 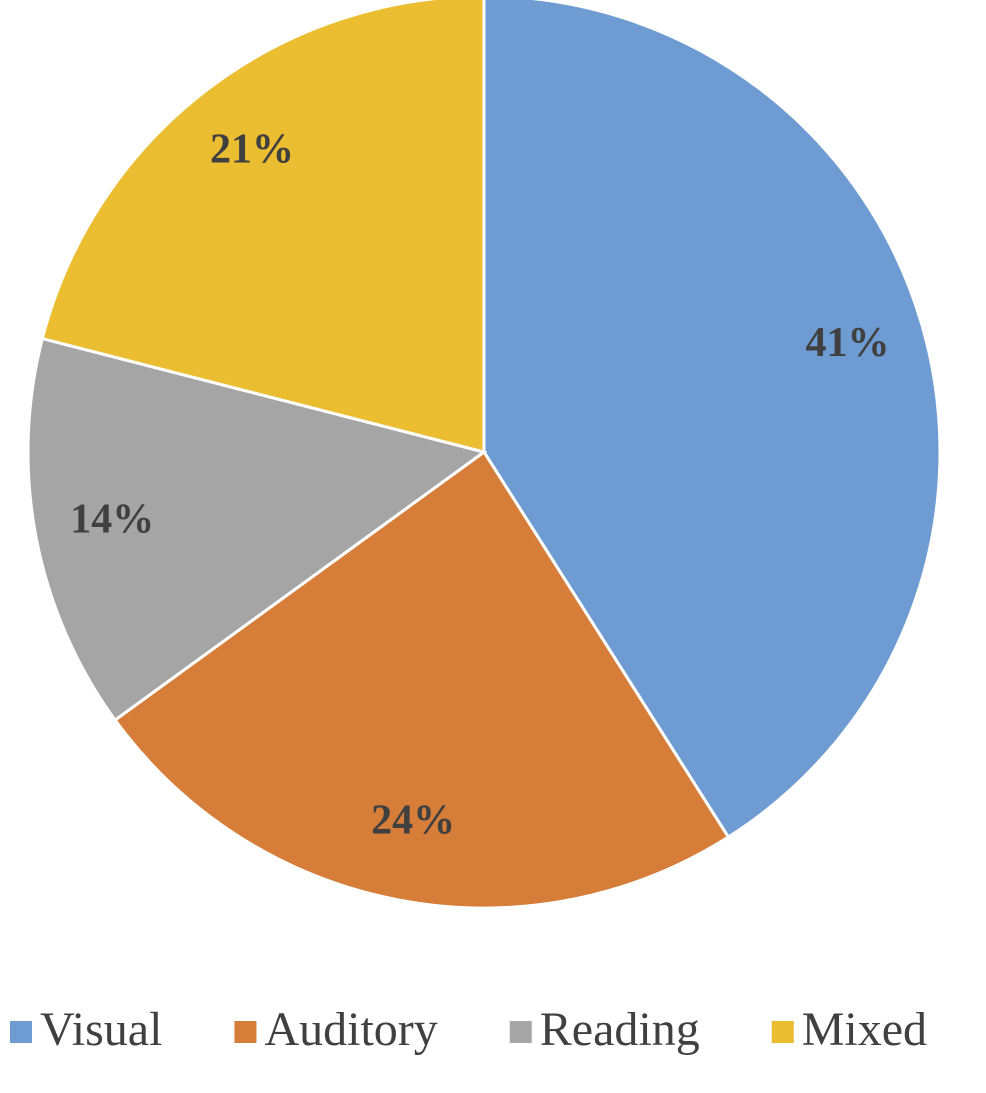 I want to click on legend-label: Visual, so click(x=101, y=1029).